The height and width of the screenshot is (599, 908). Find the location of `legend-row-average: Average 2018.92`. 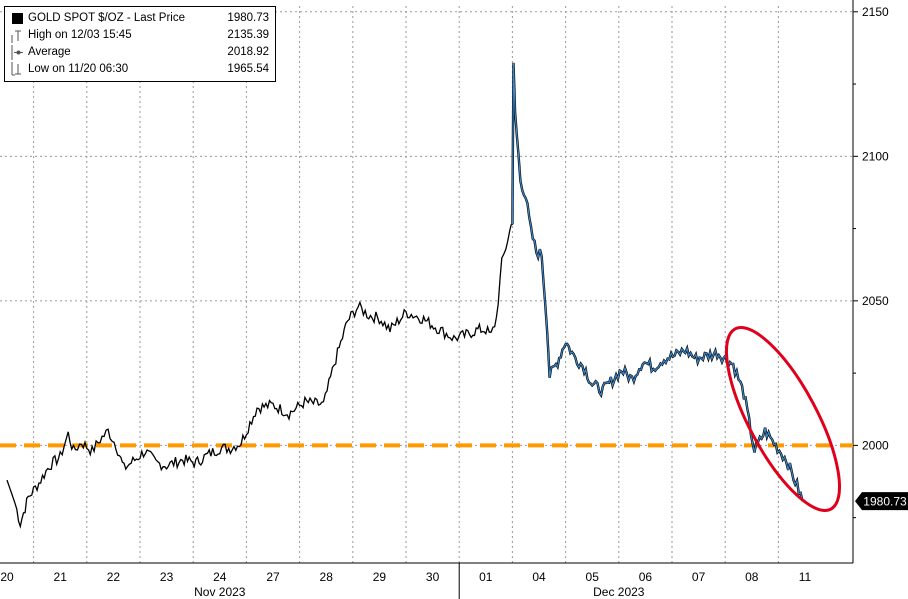

legend-row-average: Average 2018.92 is located at coordinates (140, 52).